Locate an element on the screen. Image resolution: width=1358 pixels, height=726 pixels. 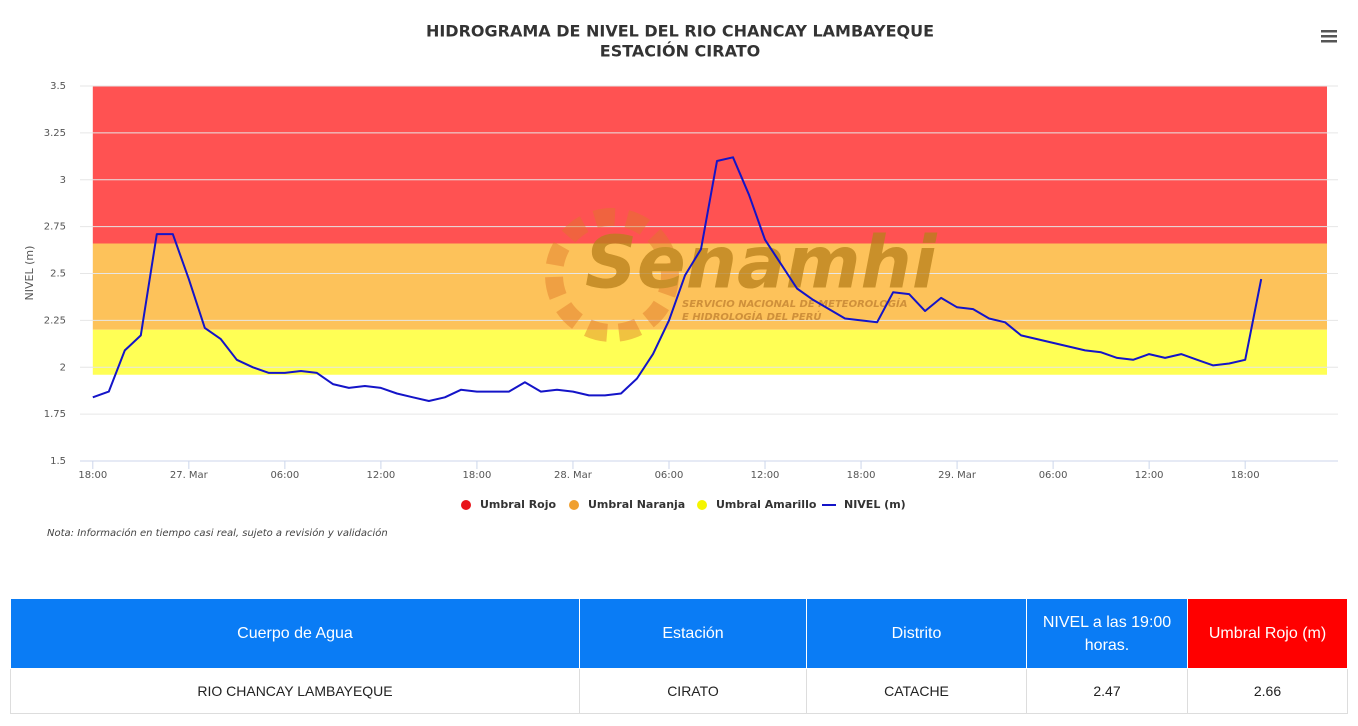
y-tick-label: 1.5 is located at coordinates (58, 461).